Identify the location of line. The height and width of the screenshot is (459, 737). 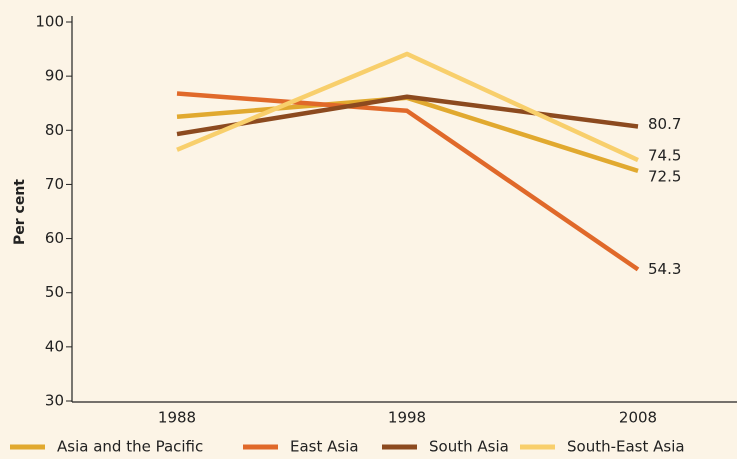
(407, 115).